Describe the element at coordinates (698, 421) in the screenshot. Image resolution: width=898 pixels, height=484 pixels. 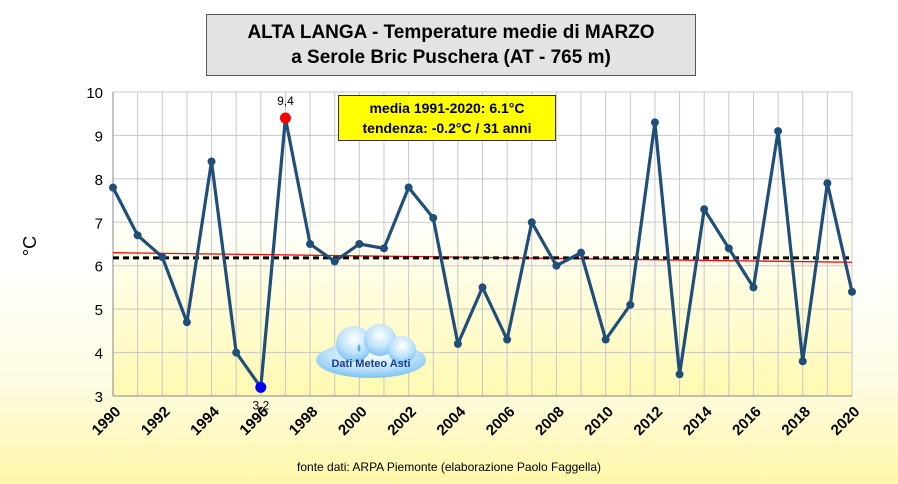
I see `x-tick-label: 2014` at that location.